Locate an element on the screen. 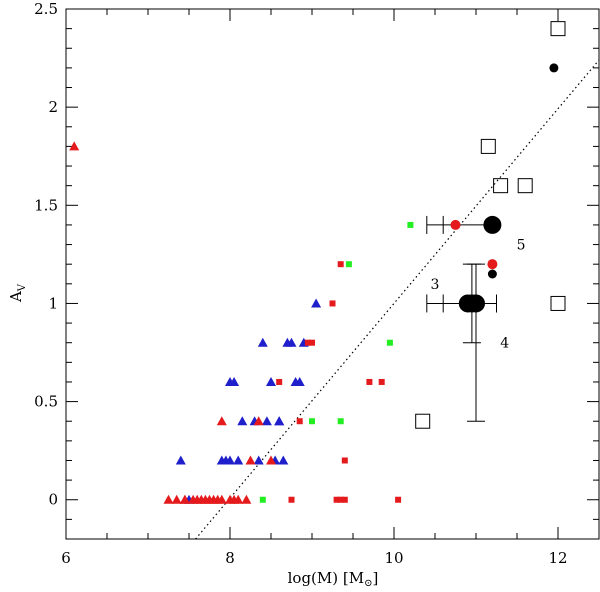 The image size is (600, 592). y-tick-label: 1 is located at coordinates (53, 303).